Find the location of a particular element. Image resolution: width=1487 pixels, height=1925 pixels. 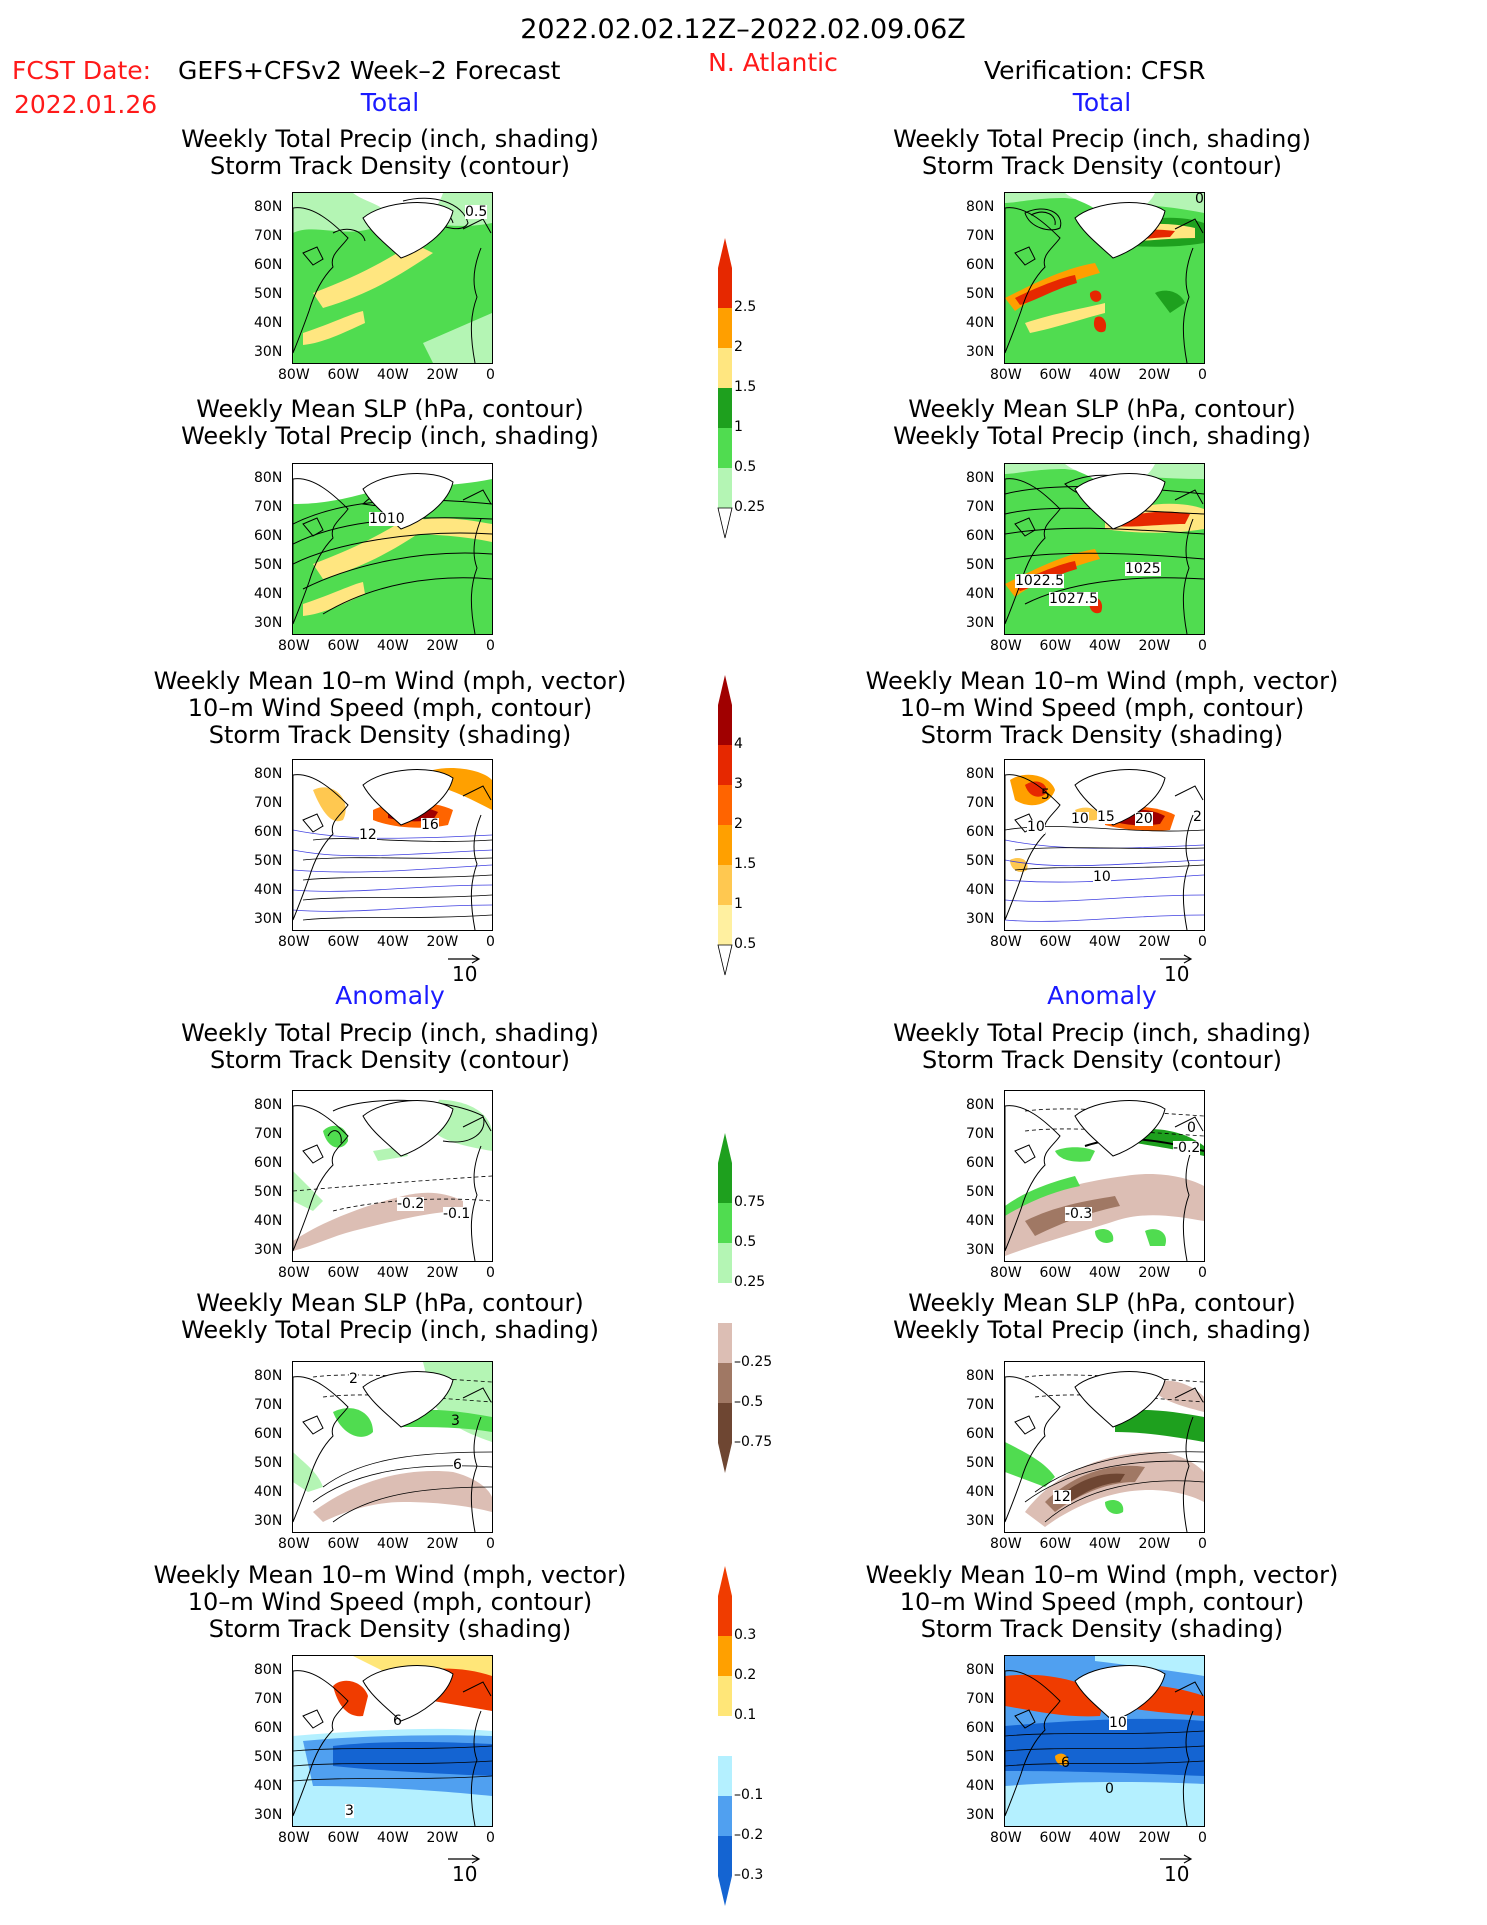

forecast-name: GEFS+CFSv2 Week–2 Forecast is located at coordinates (369, 70).